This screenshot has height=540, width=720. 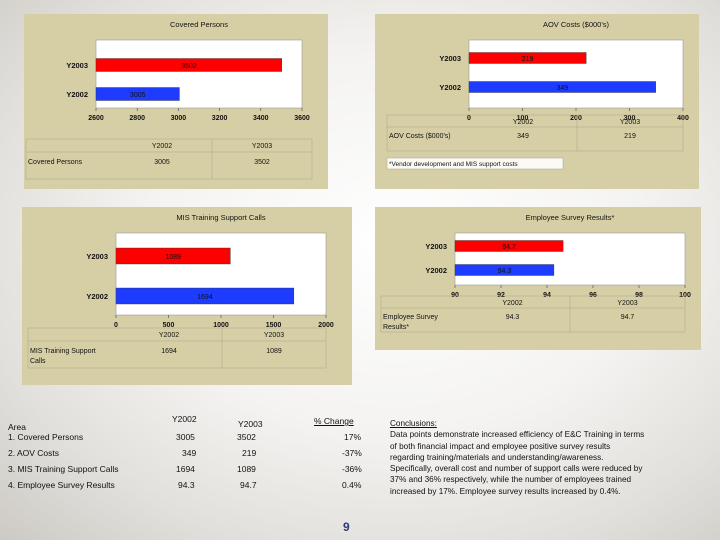 I want to click on covered-table-header: Y2003, so click(x=262, y=146).